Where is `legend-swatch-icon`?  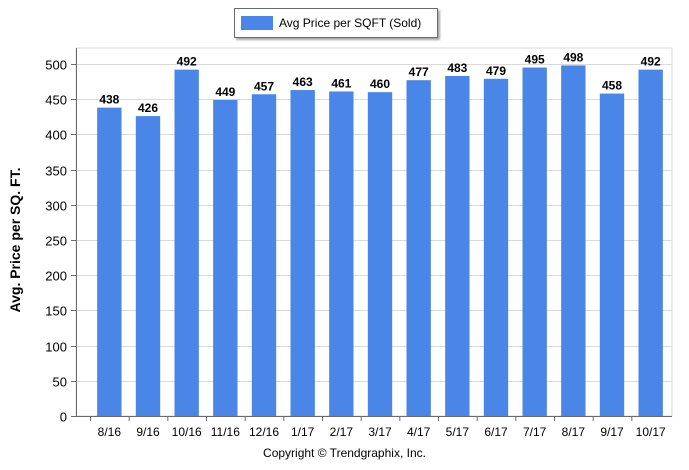
legend-swatch-icon is located at coordinates (257, 23).